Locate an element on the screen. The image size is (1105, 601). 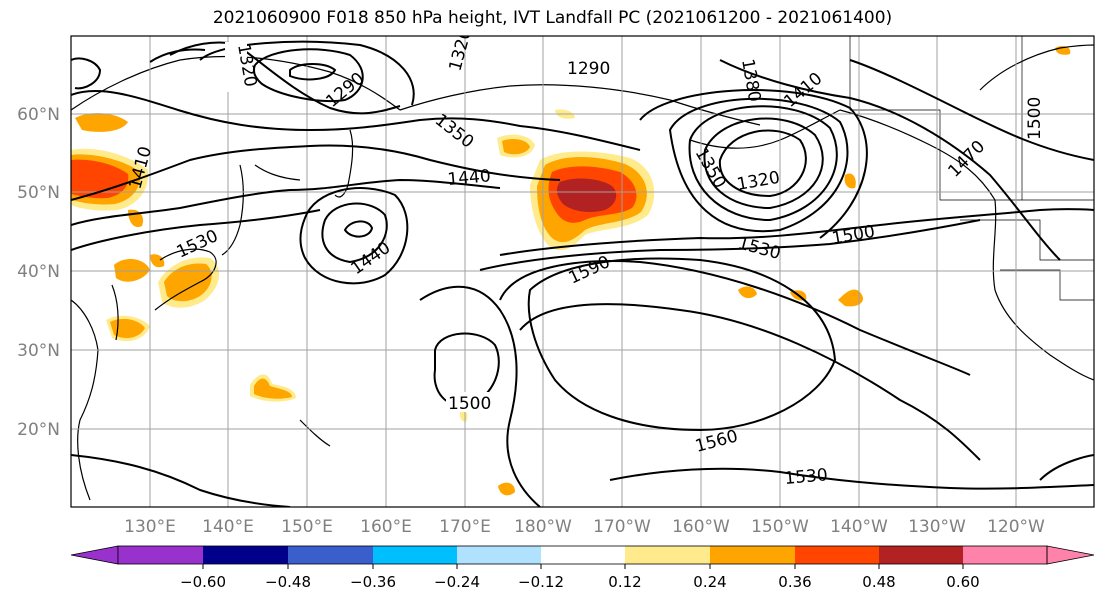
lon-label: 150°E is located at coordinates (307, 527).